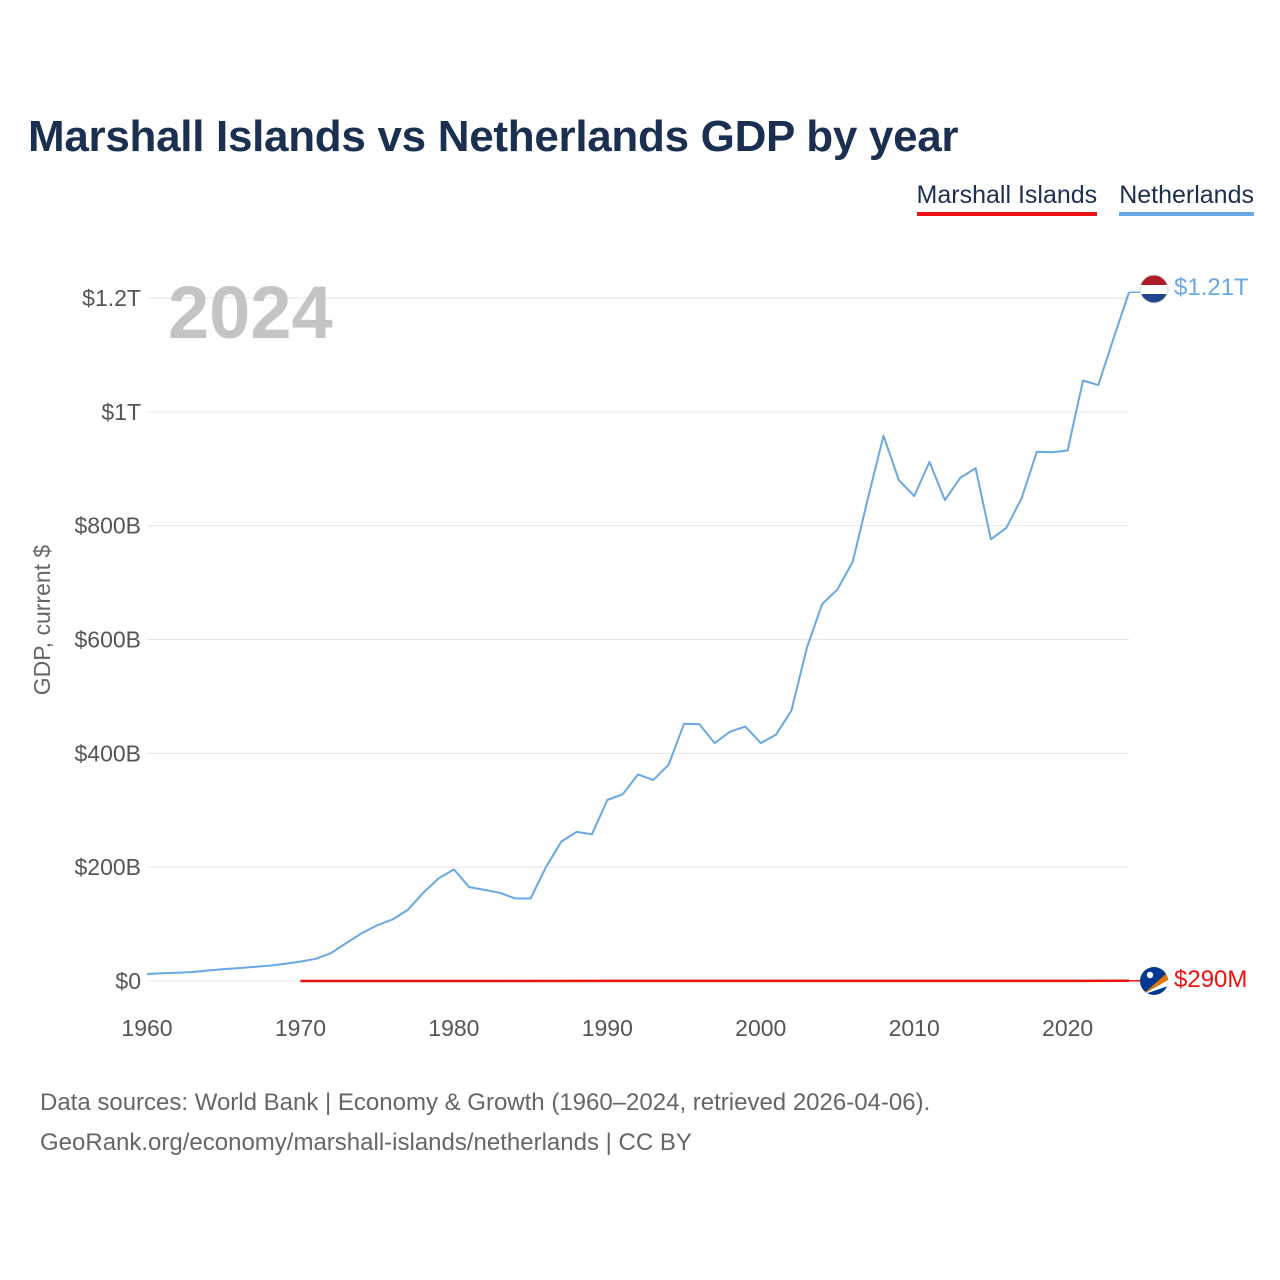 This screenshot has height=1280, width=1280. I want to click on x-tick-label: 1980, so click(453, 1028).